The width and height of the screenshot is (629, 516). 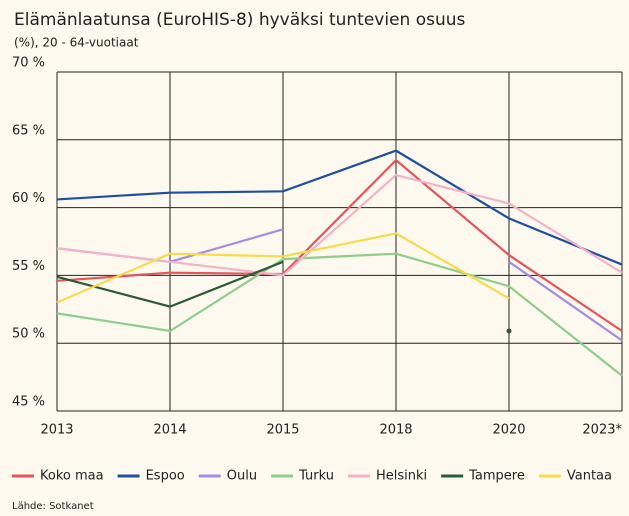 I want to click on y-tick-label: 70 %, so click(x=28, y=63).